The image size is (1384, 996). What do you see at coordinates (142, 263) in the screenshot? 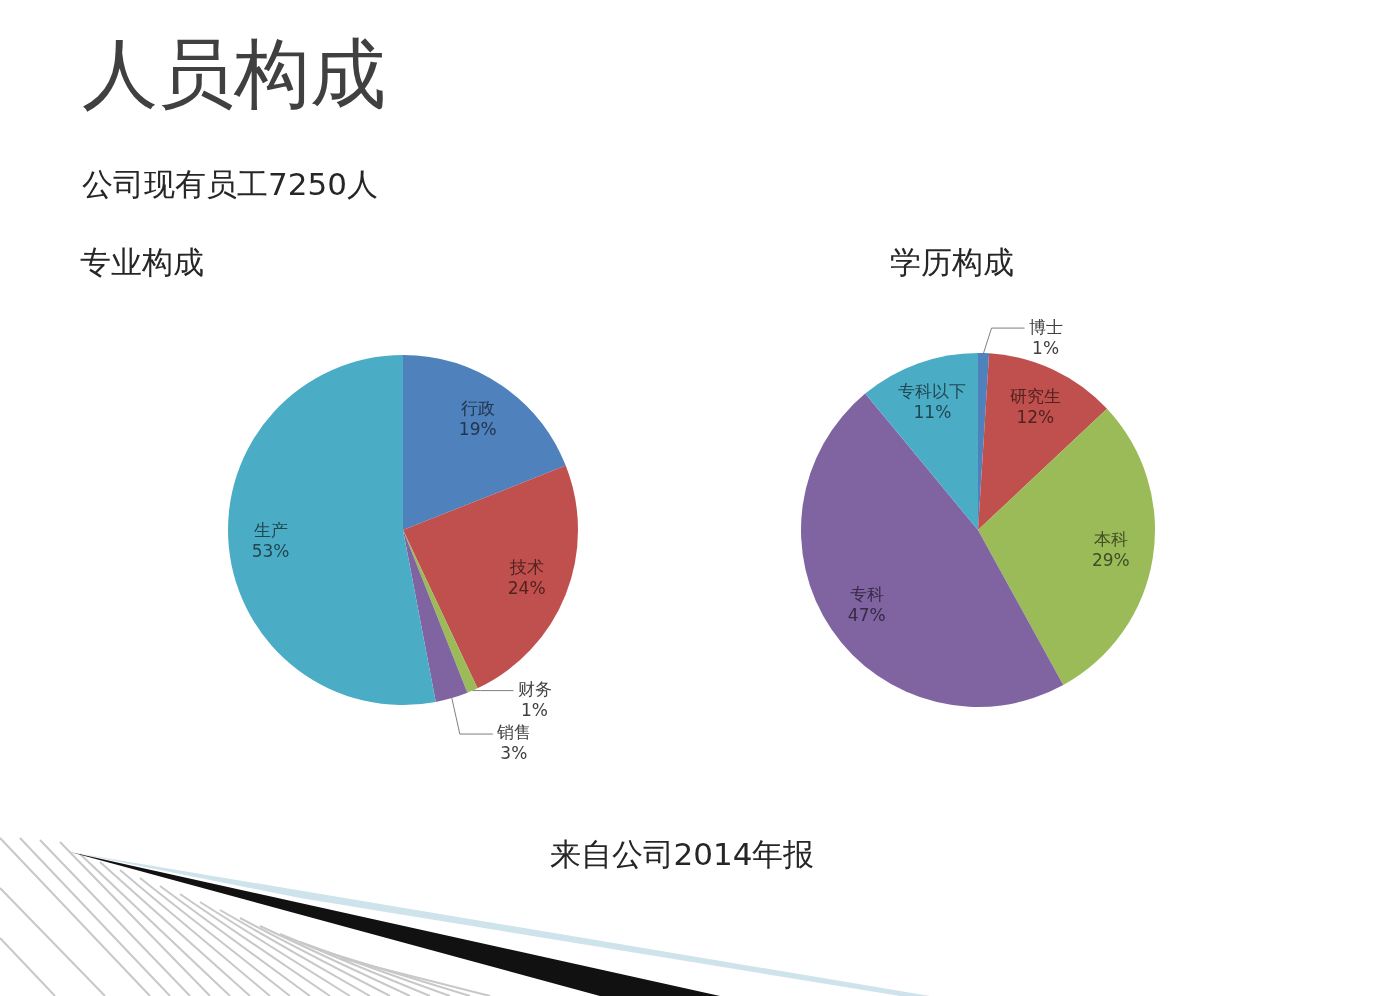
I see `chart-title: 专业构成` at bounding box center [142, 263].